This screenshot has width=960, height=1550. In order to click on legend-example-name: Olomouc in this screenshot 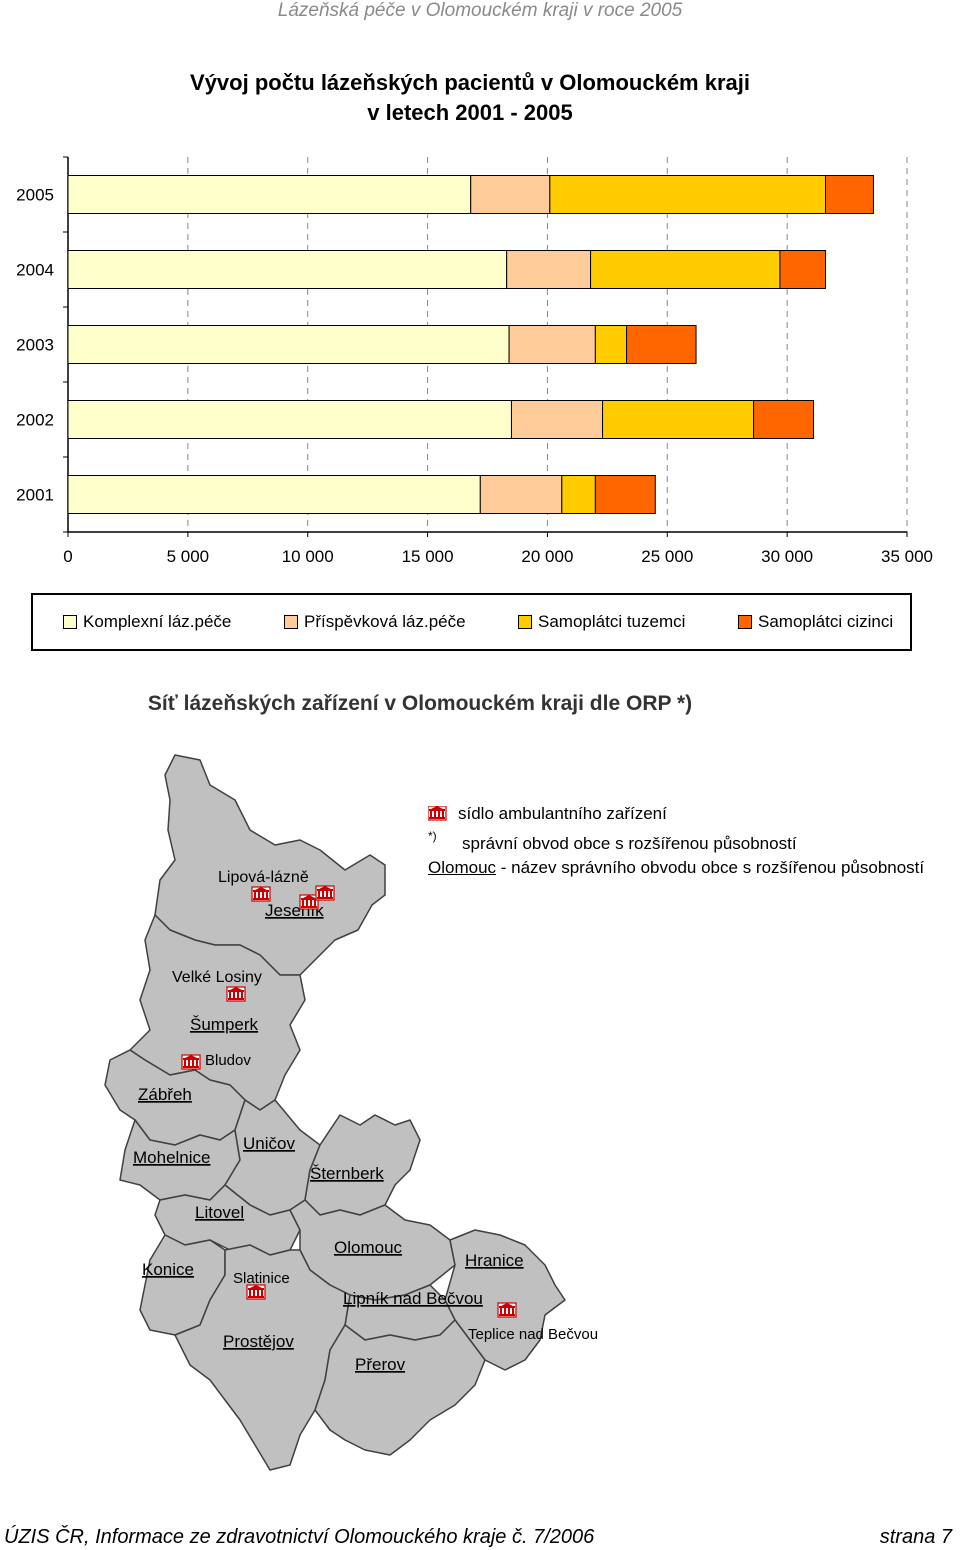, I will do `click(462, 867)`.